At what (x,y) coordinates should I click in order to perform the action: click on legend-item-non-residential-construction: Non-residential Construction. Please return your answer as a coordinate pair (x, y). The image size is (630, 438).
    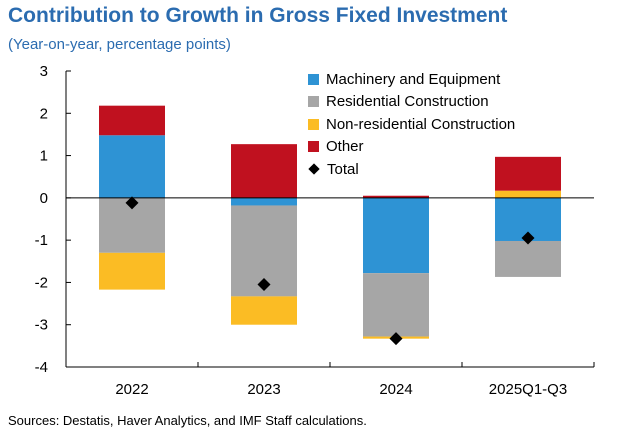
    Looking at the image, I should click on (411, 124).